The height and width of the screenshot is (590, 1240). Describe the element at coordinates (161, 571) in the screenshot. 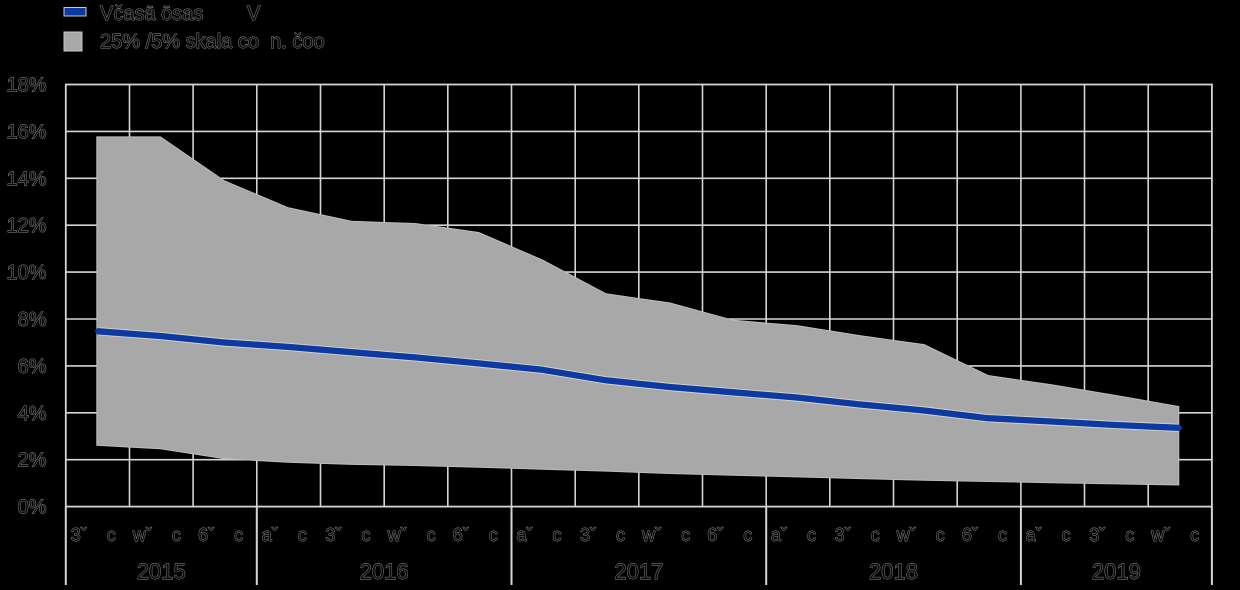

I see `svg-text: 2015` at that location.